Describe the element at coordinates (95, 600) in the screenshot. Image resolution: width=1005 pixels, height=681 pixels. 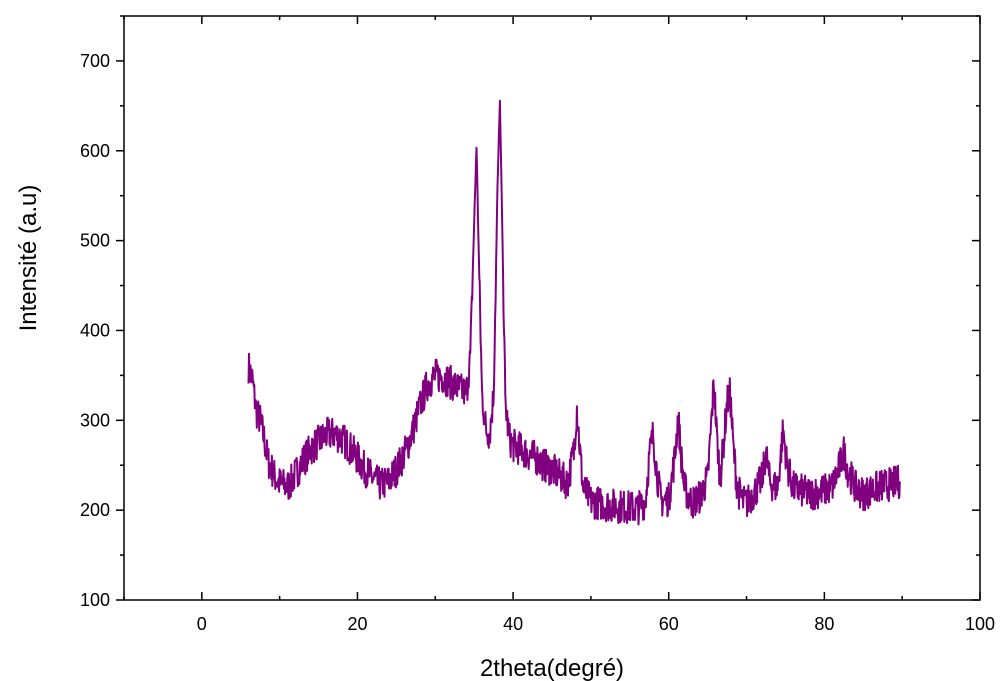
I see `y-tick-label: 100` at that location.